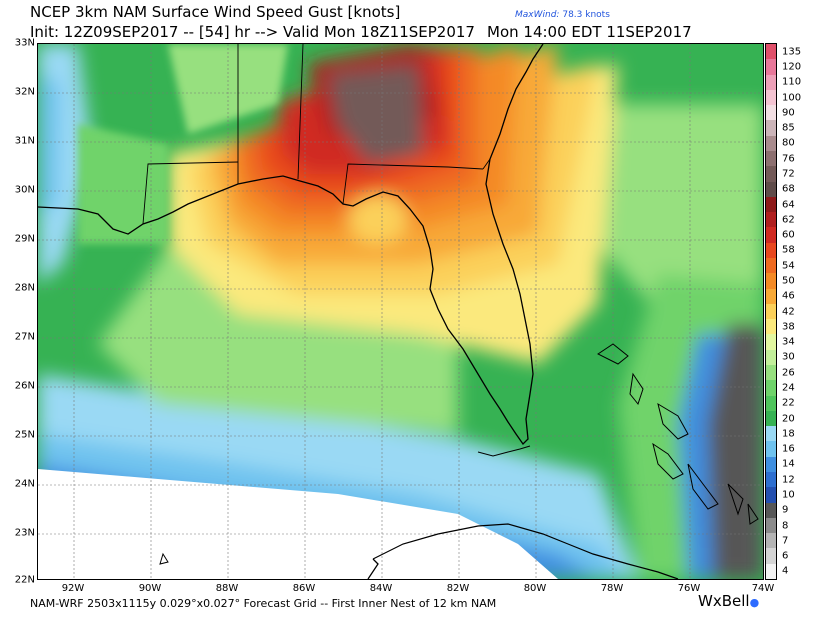 This screenshot has height=619, width=820. I want to click on logo-text: WxBell, so click(724, 601).